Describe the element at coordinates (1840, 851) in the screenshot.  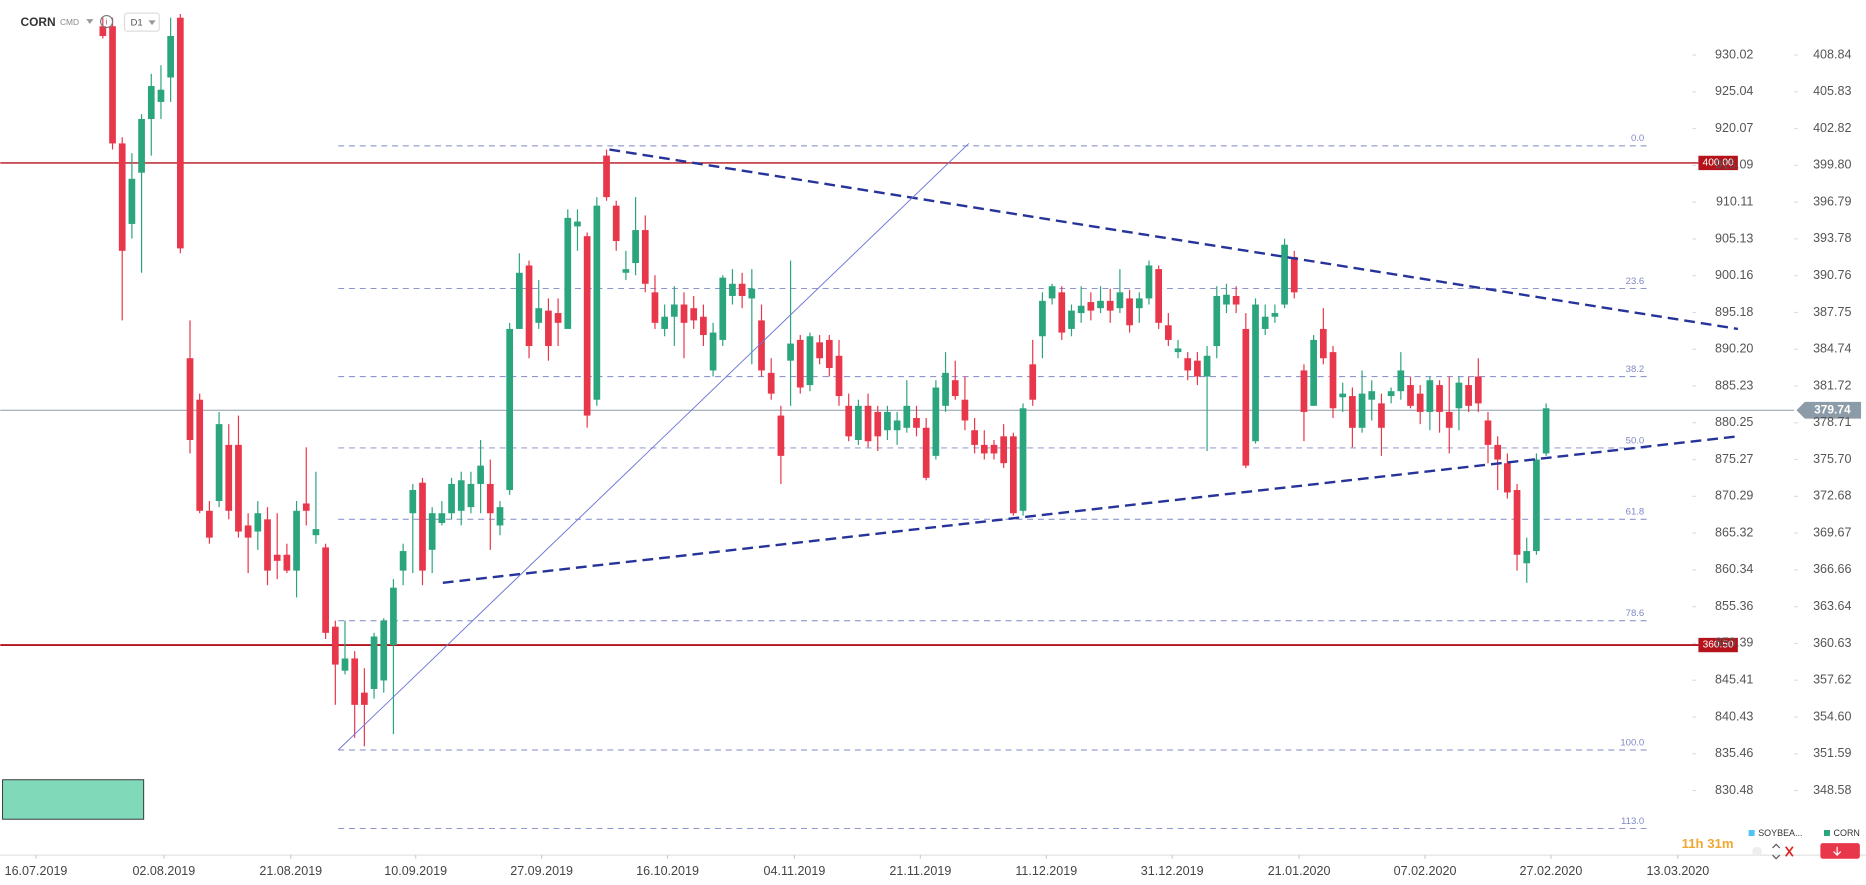
I see `corn-badge` at that location.